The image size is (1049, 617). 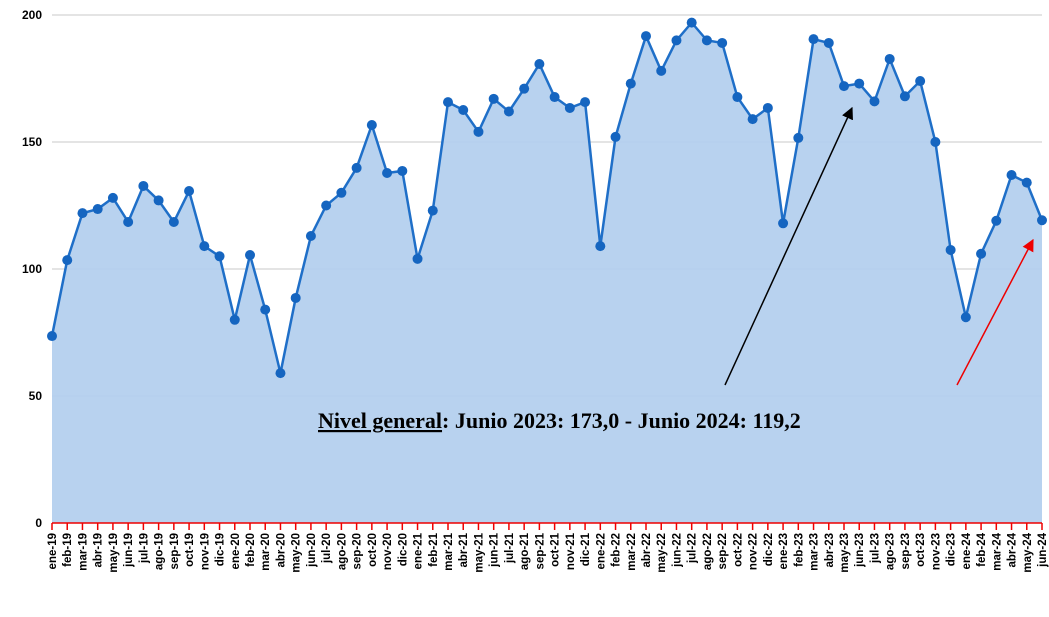 What do you see at coordinates (68, 550) in the screenshot?
I see `x-tick-label: feb-19` at bounding box center [68, 550].